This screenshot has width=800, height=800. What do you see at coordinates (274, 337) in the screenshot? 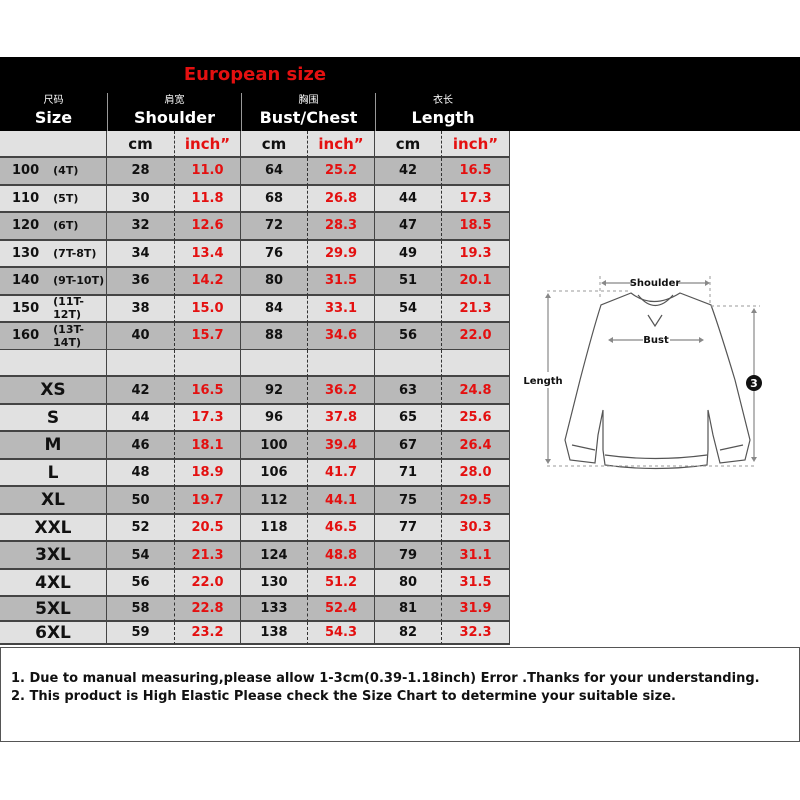
I see `value-cell: 88` at bounding box center [274, 337].